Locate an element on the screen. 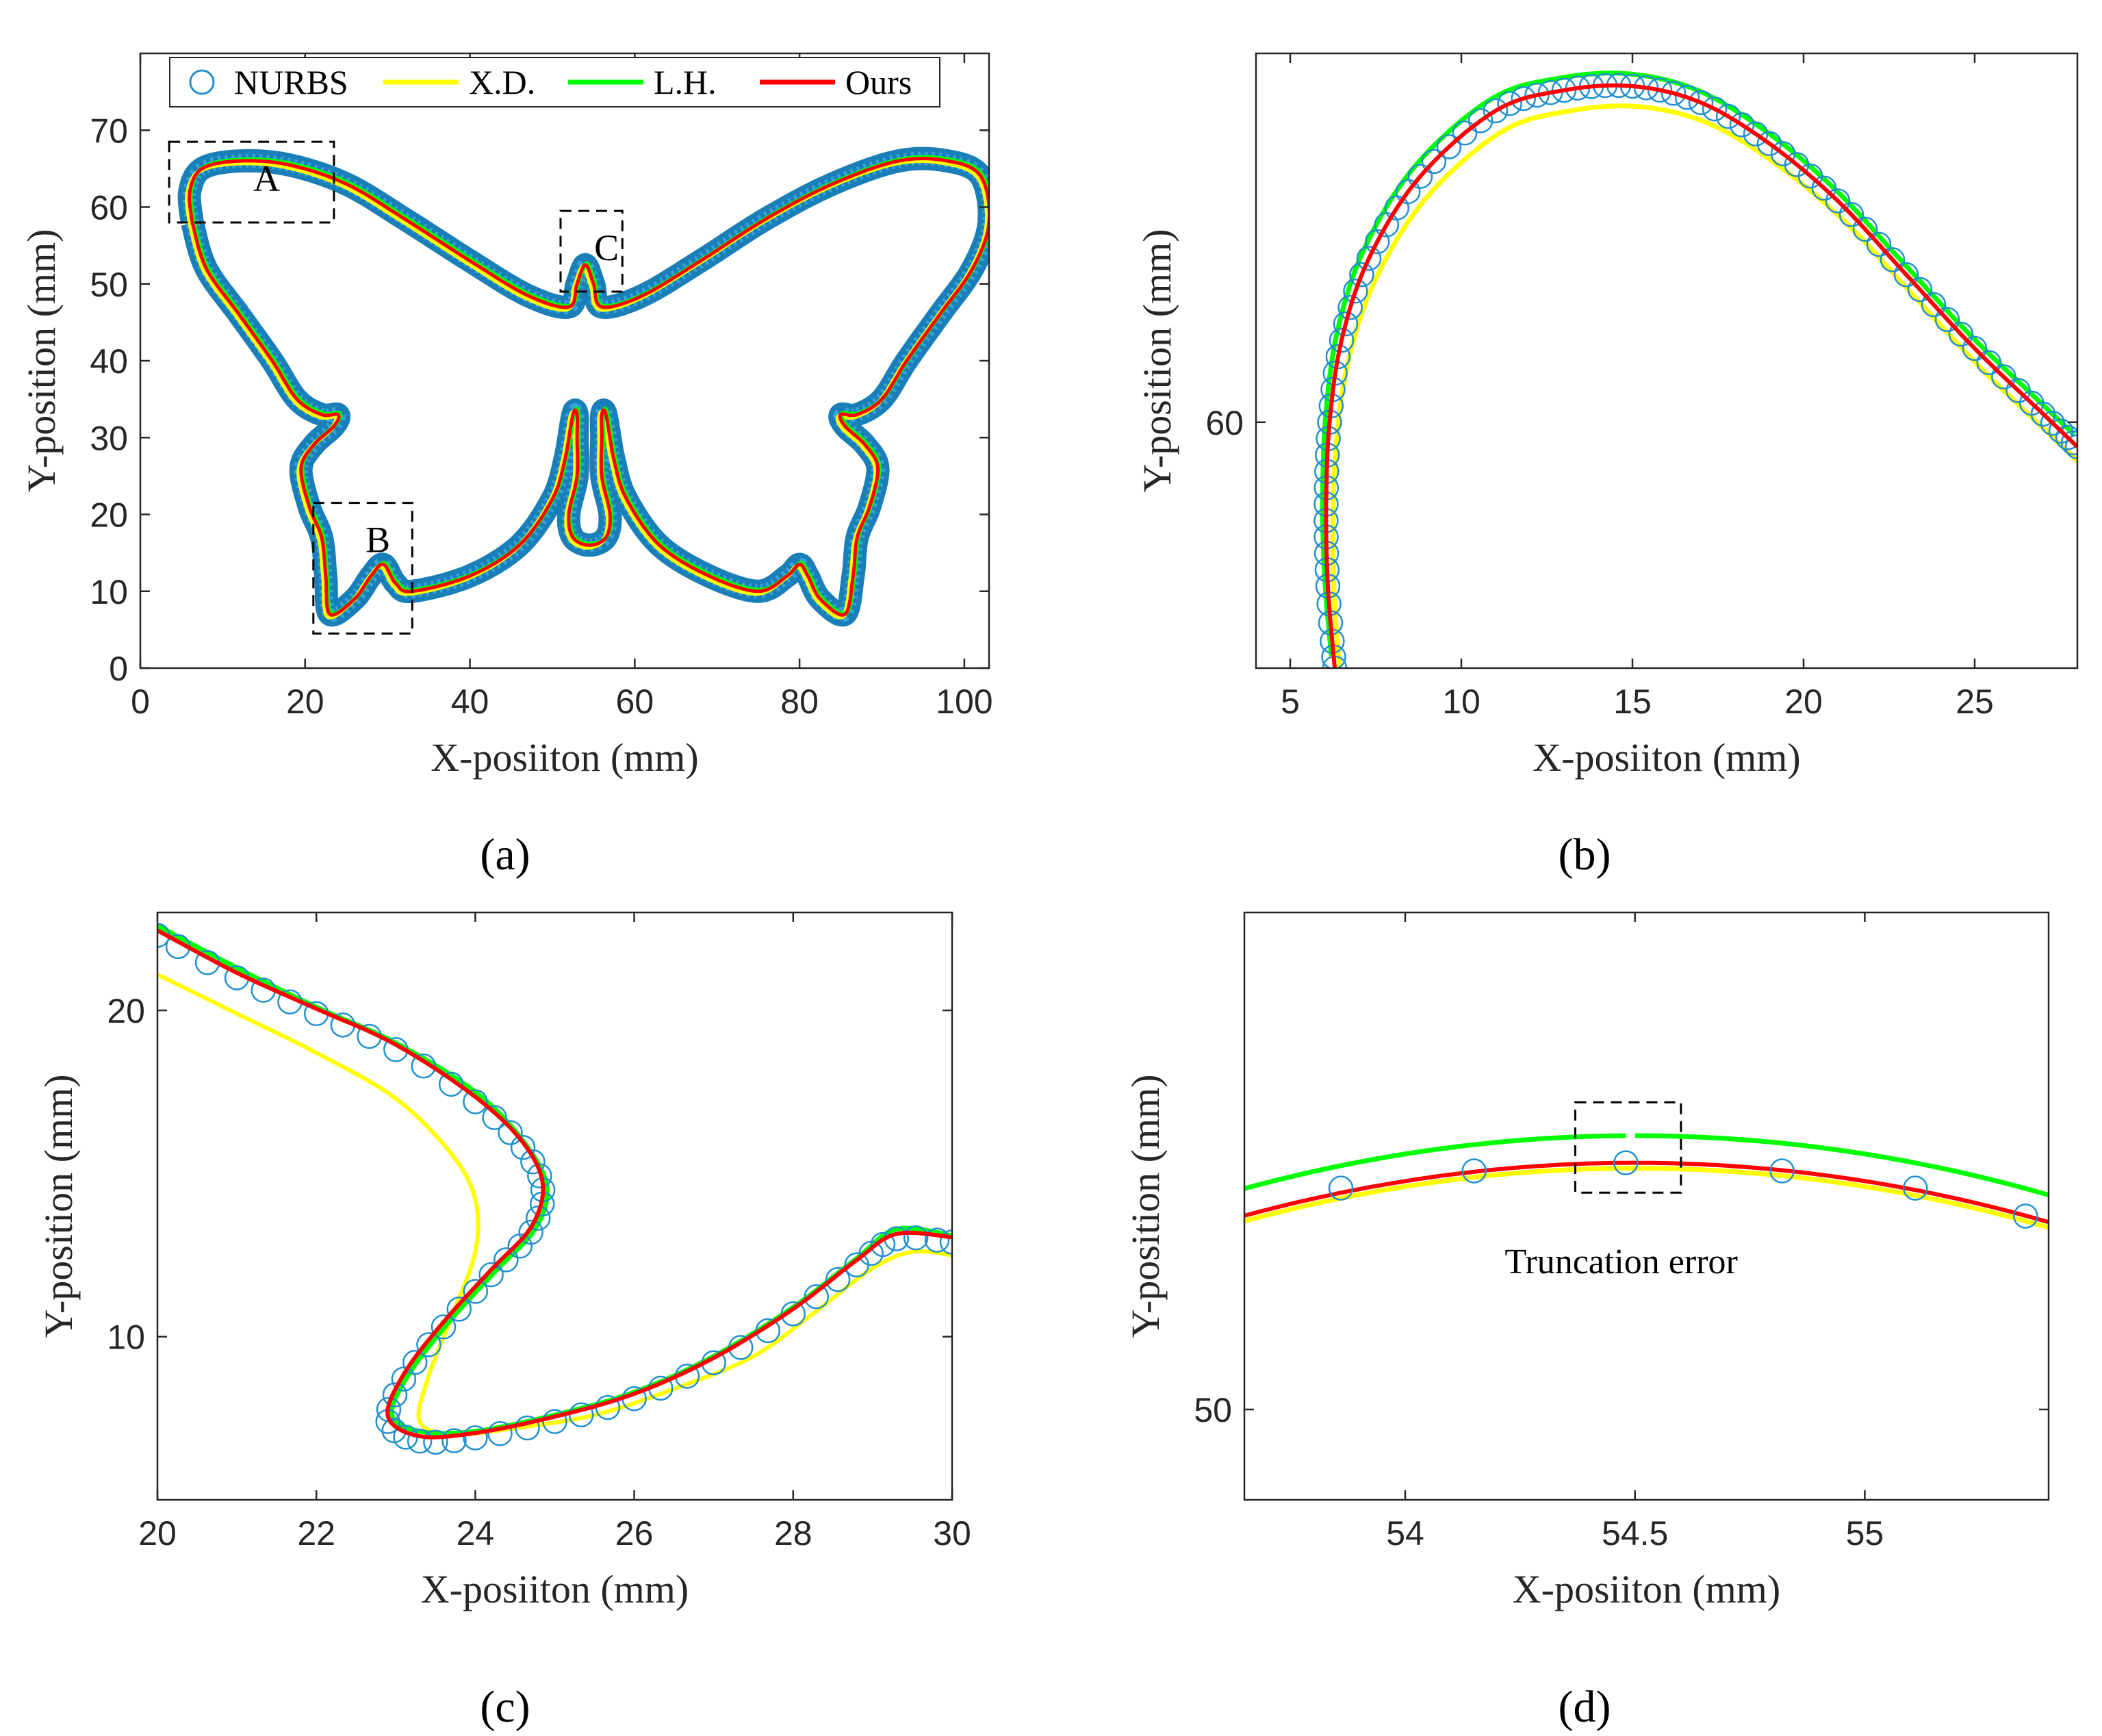 The height and width of the screenshot is (1736, 2102). x-tick-label: 26 is located at coordinates (634, 1533).